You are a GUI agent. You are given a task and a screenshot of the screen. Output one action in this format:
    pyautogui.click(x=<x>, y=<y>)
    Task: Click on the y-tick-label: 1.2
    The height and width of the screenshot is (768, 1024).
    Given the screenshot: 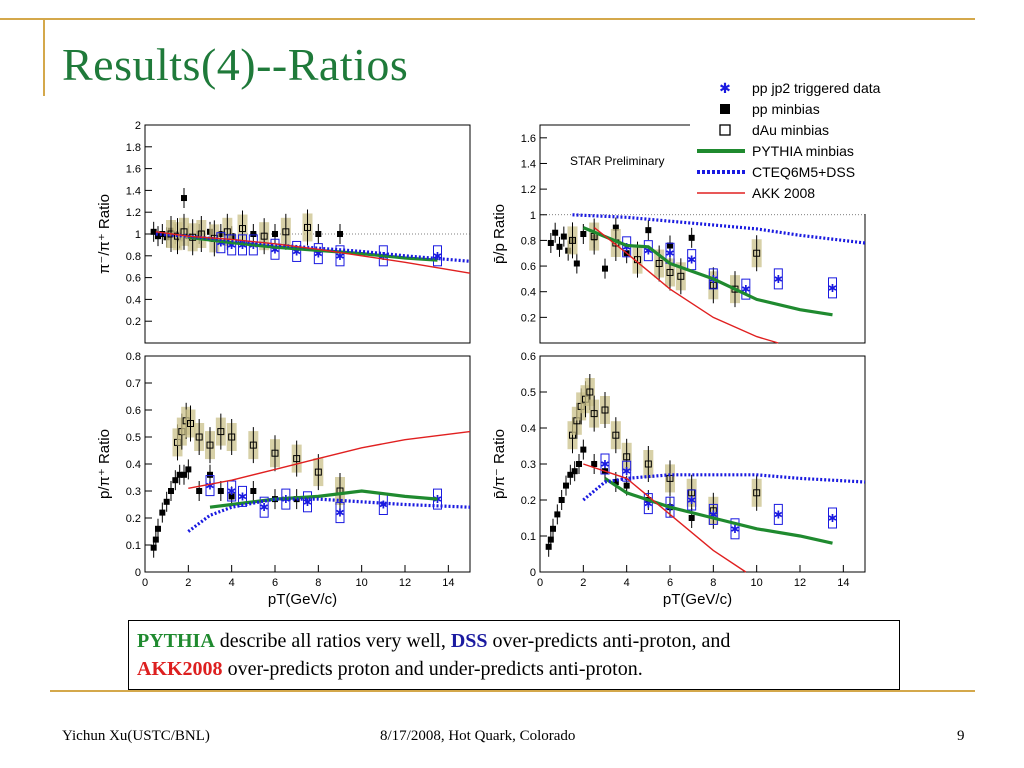 What is the action you would take?
    pyautogui.click(x=133, y=213)
    